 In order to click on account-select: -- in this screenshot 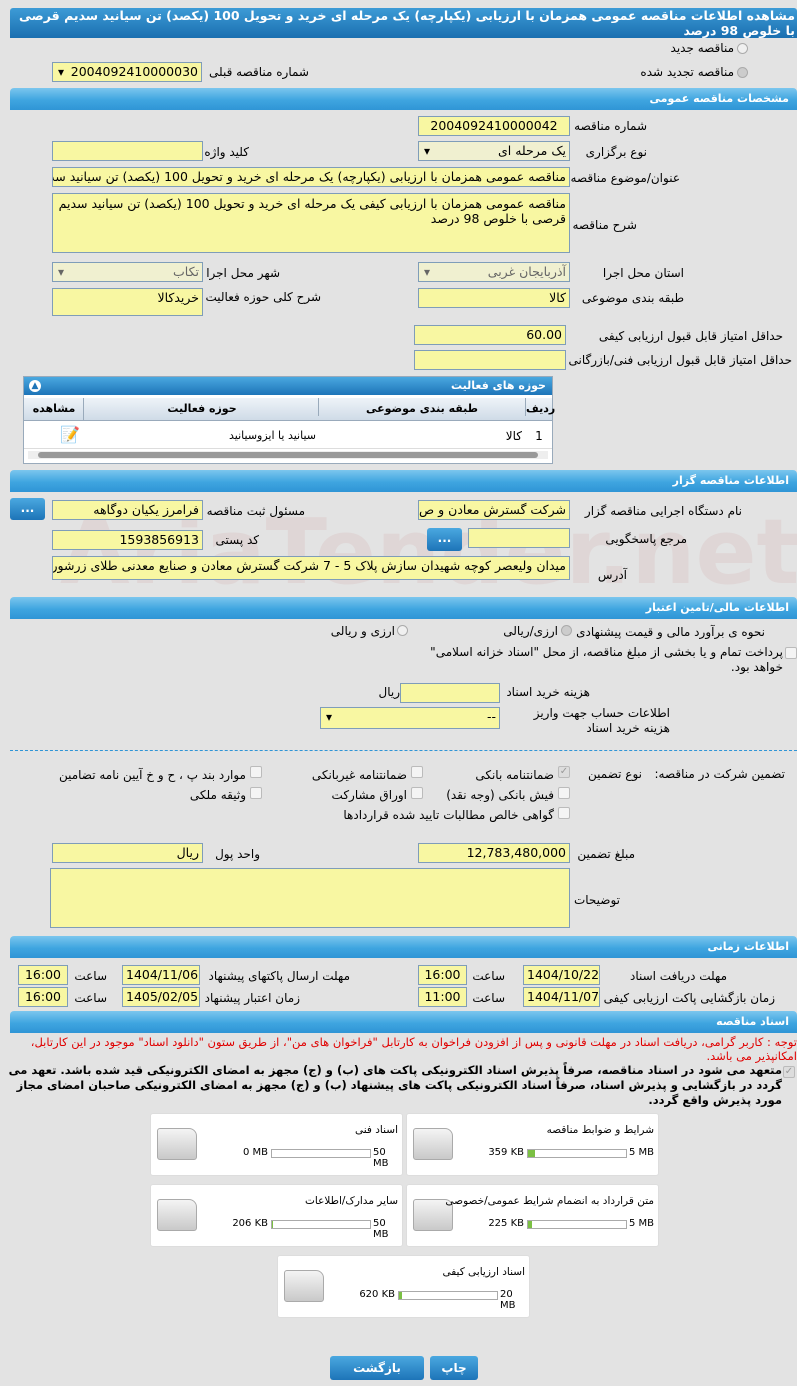, I will do `click(410, 718)`.